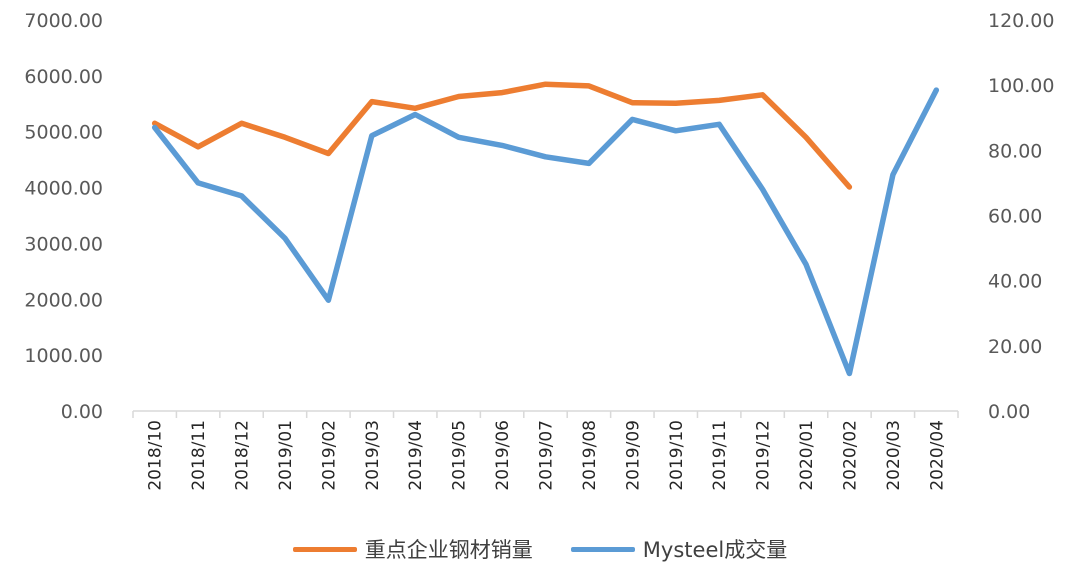 This screenshot has height=580, width=1080. Describe the element at coordinates (63, 300) in the screenshot. I see `y-left-tick-label: 2000.00` at that location.